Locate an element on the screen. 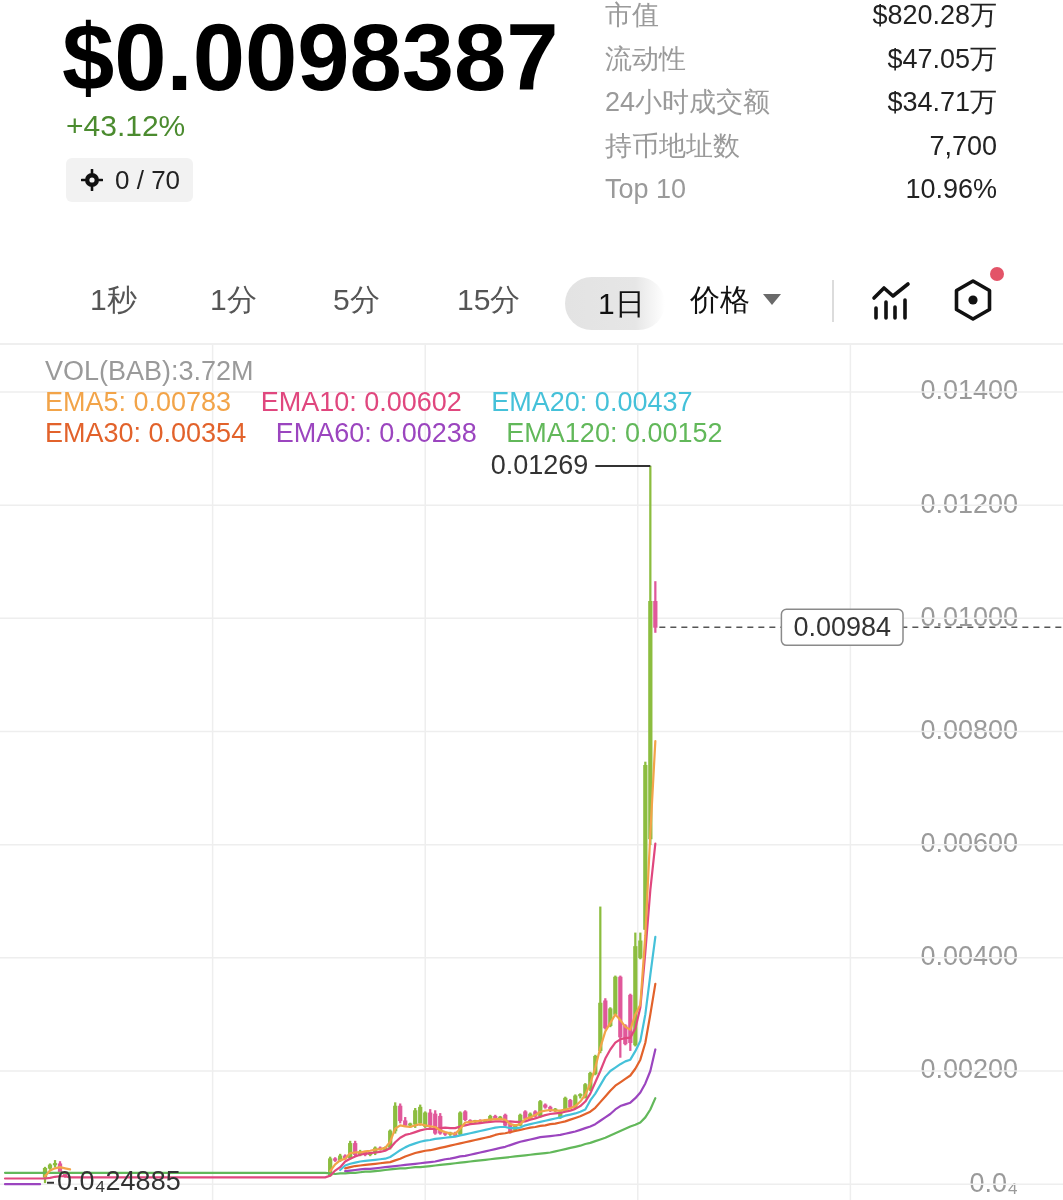  text: $820.28万 is located at coordinates (934, 16).